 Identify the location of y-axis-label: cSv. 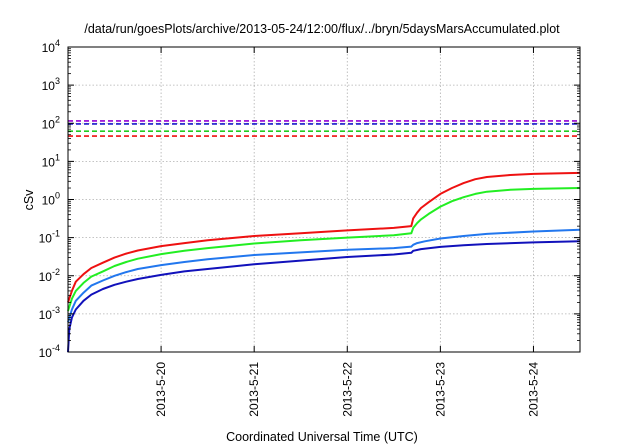
(29, 200).